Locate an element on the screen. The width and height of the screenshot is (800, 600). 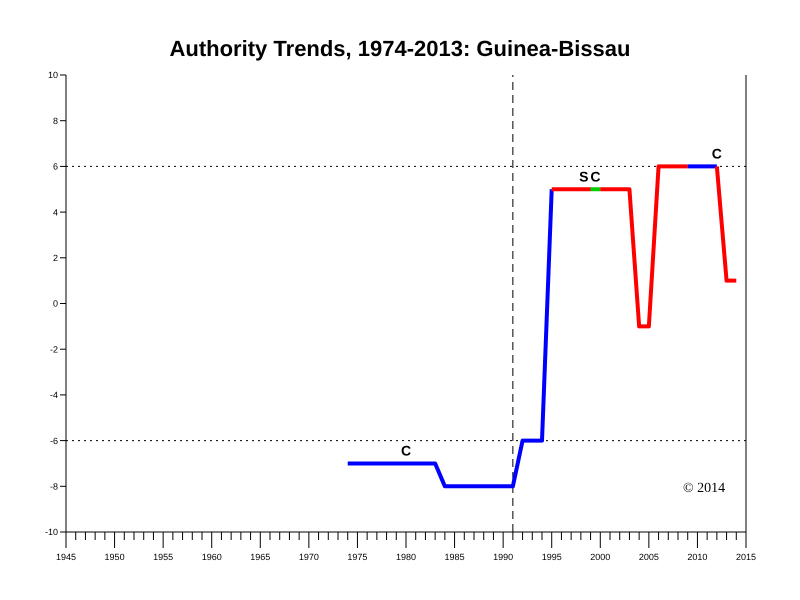
x-tick-label: 2010 is located at coordinates (697, 557).